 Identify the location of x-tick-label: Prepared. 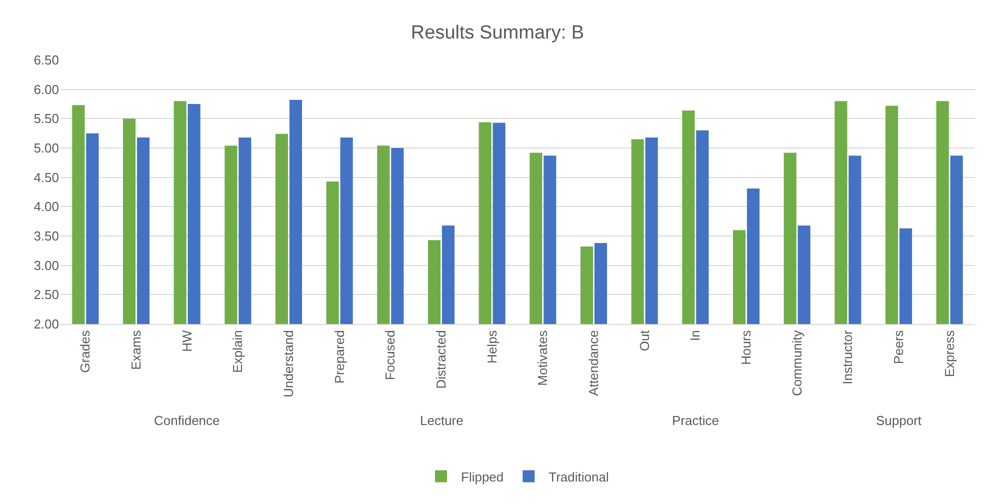
(339, 357).